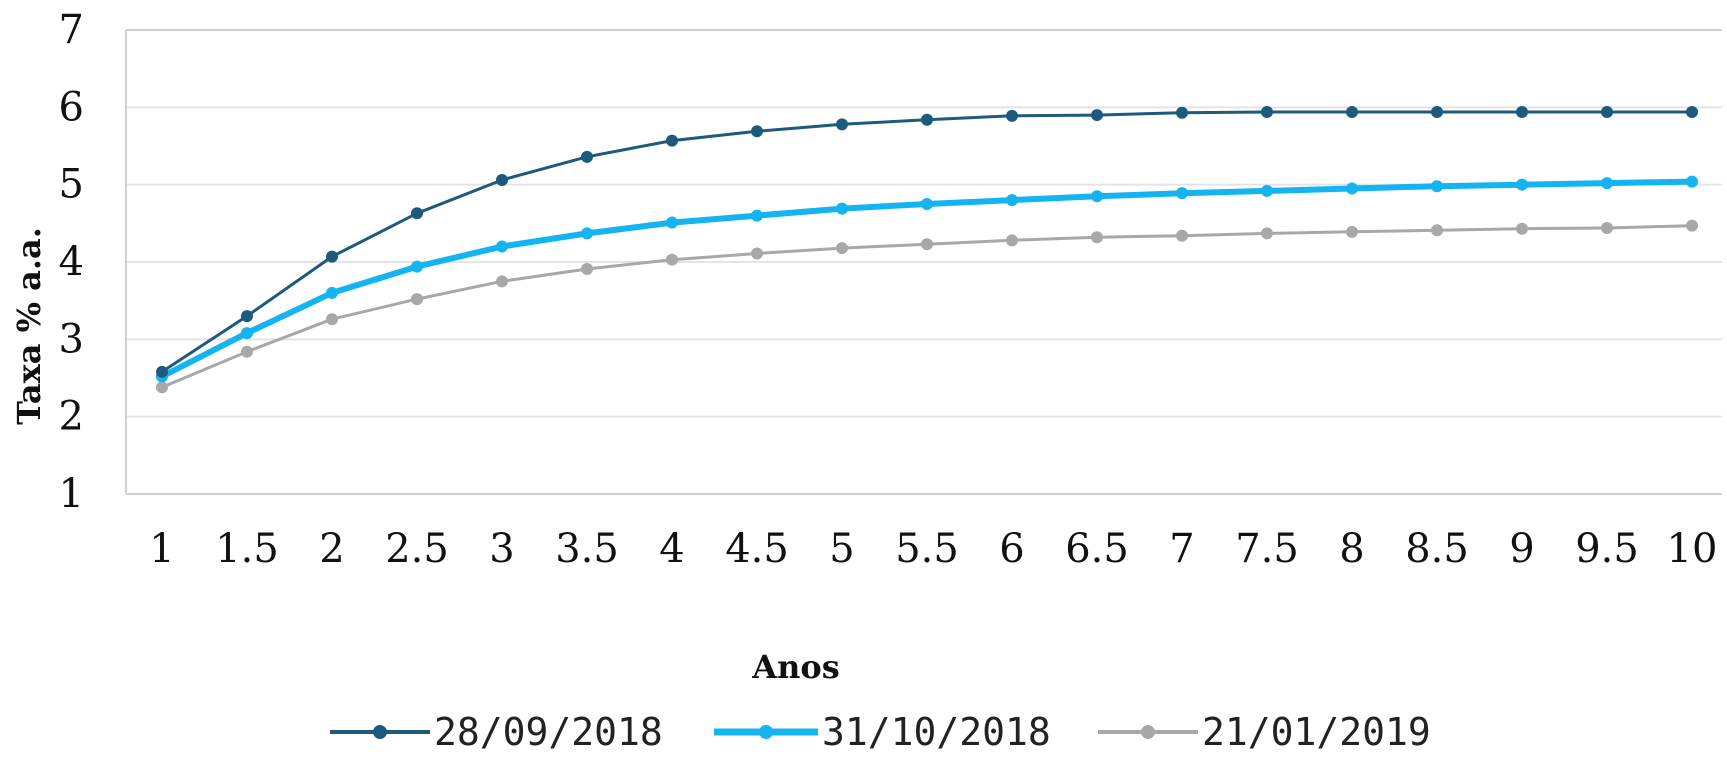 The image size is (1727, 766). I want to click on x-tick-label: 1, so click(161, 549).